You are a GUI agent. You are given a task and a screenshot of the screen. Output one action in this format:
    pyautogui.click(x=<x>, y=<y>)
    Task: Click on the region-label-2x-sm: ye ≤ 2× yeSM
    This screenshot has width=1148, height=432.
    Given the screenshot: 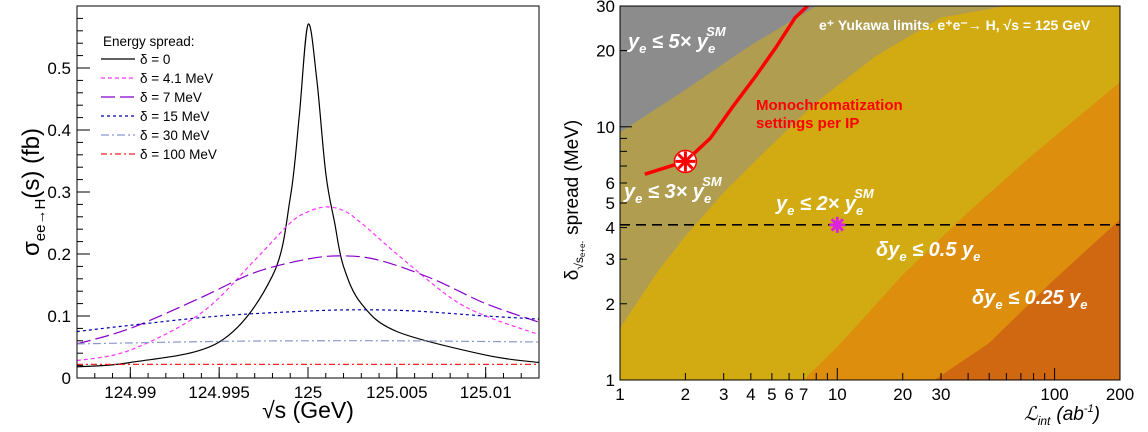 What is the action you would take?
    pyautogui.click(x=825, y=202)
    